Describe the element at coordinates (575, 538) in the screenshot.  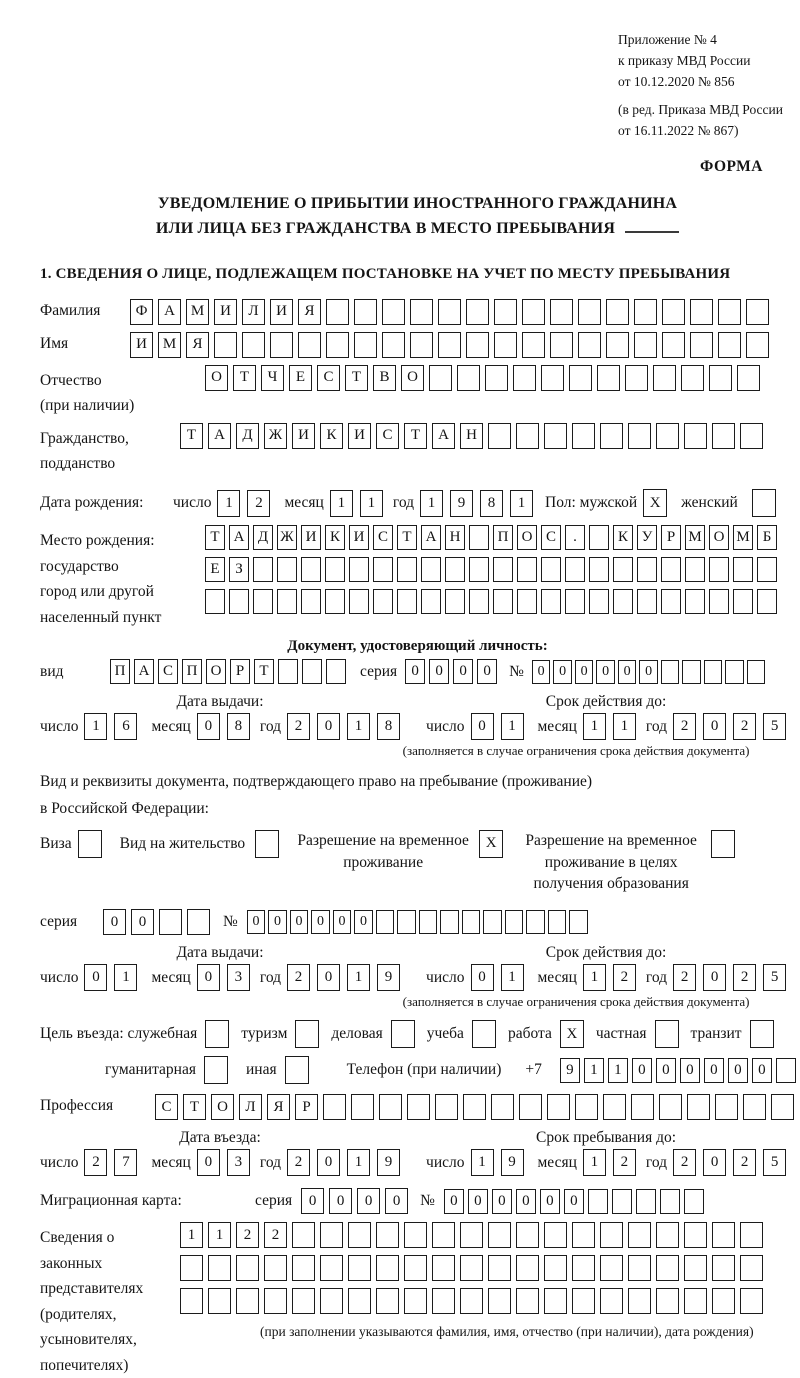
I see `form-cell: .` at that location.